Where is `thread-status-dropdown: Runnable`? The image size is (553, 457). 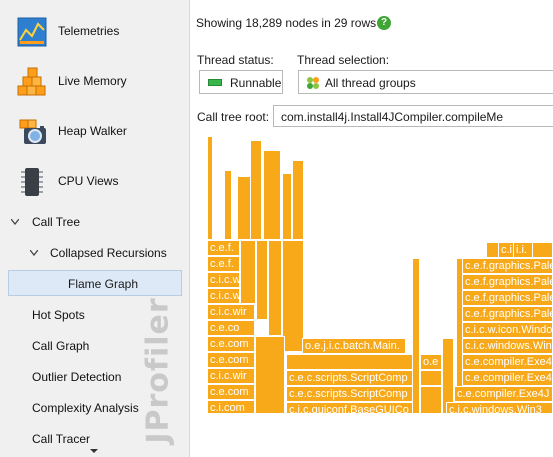 thread-status-dropdown: Runnable is located at coordinates (241, 82).